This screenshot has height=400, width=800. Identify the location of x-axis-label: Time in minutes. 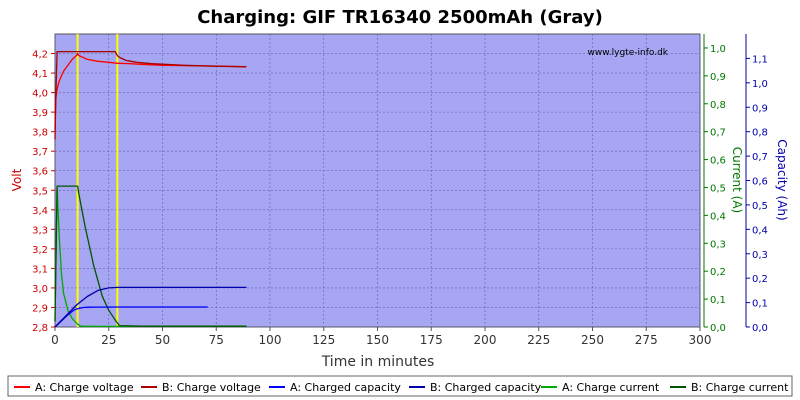
(378, 362).